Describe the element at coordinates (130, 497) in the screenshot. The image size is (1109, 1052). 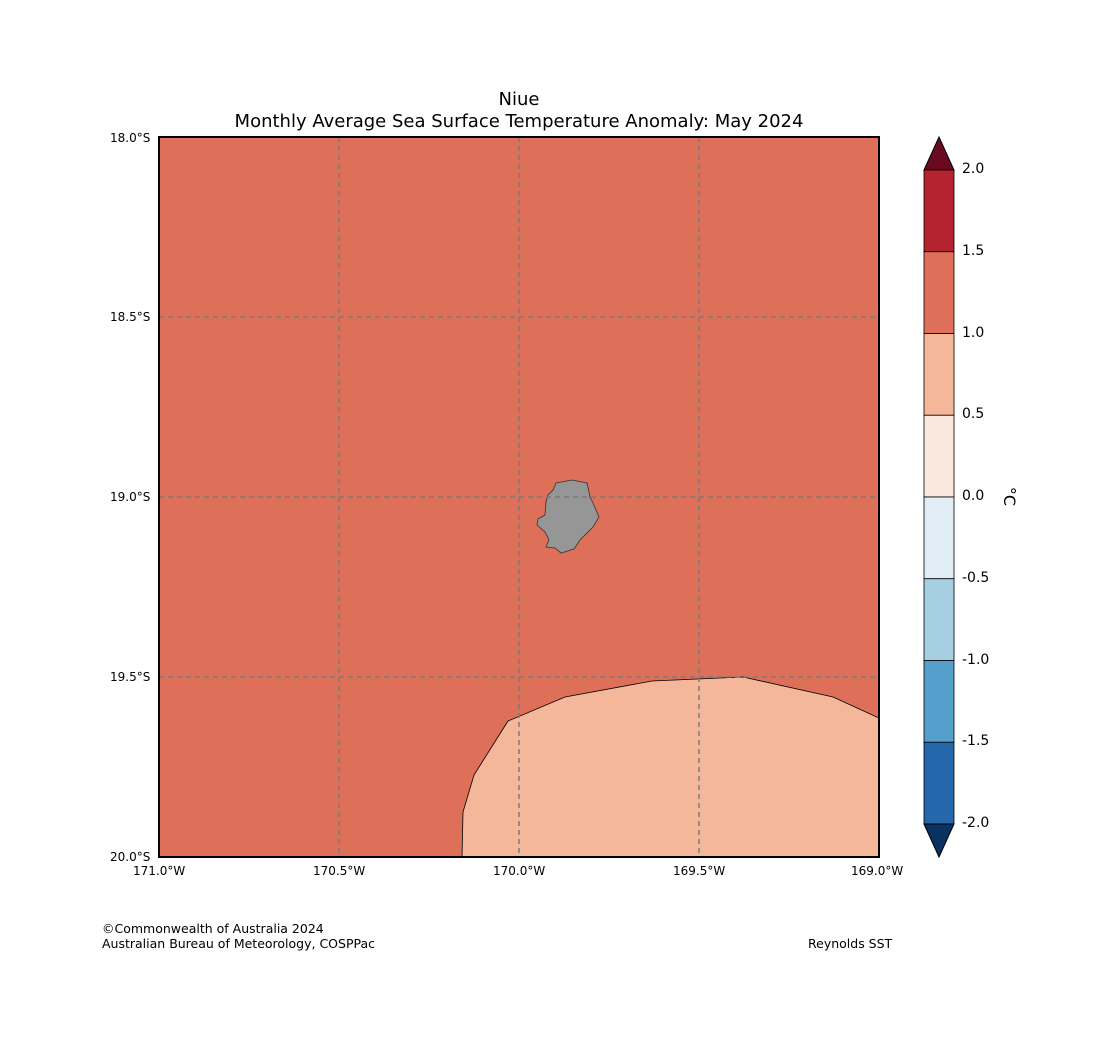
I see `lat-label: 19.0°S` at that location.